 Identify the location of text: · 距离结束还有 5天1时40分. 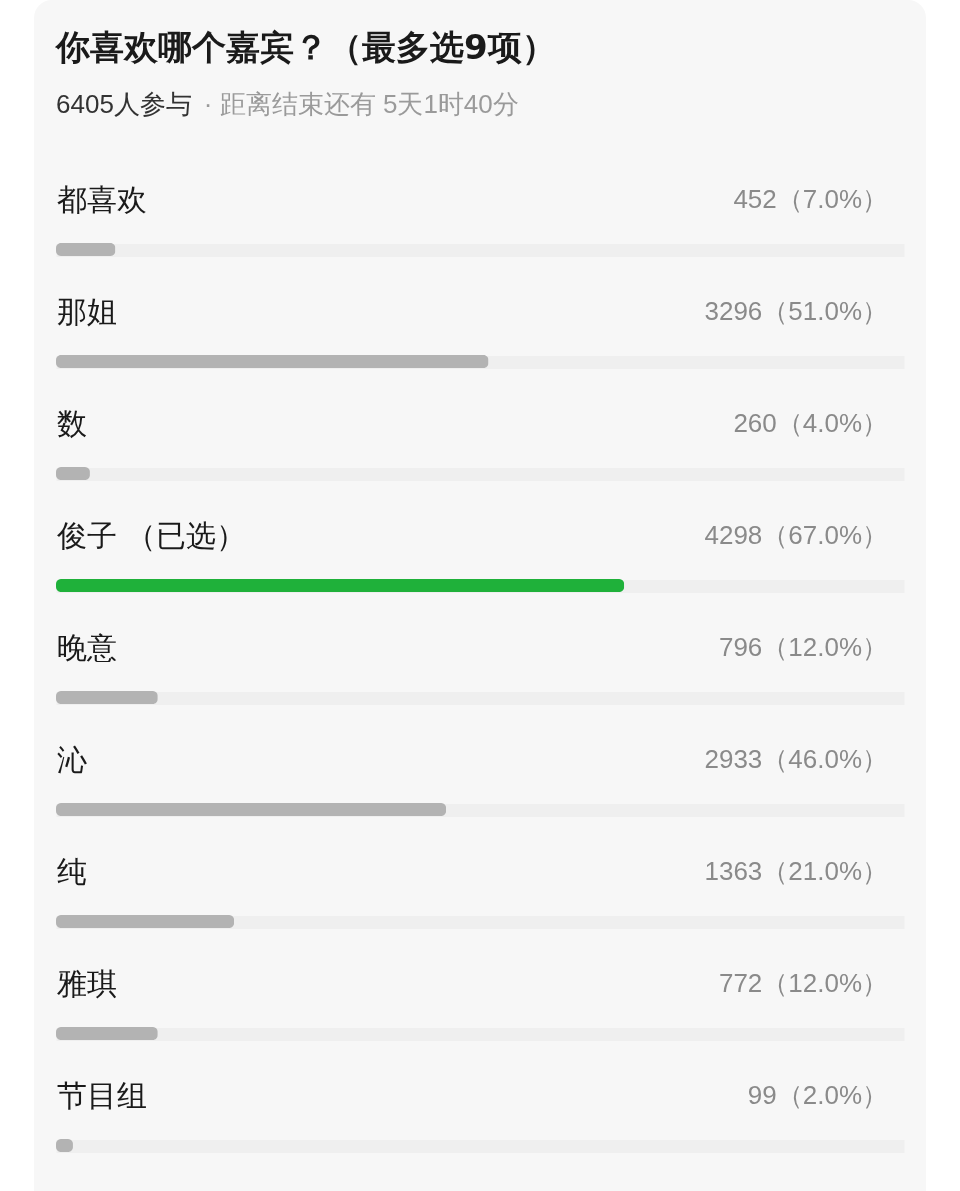
(361, 104).